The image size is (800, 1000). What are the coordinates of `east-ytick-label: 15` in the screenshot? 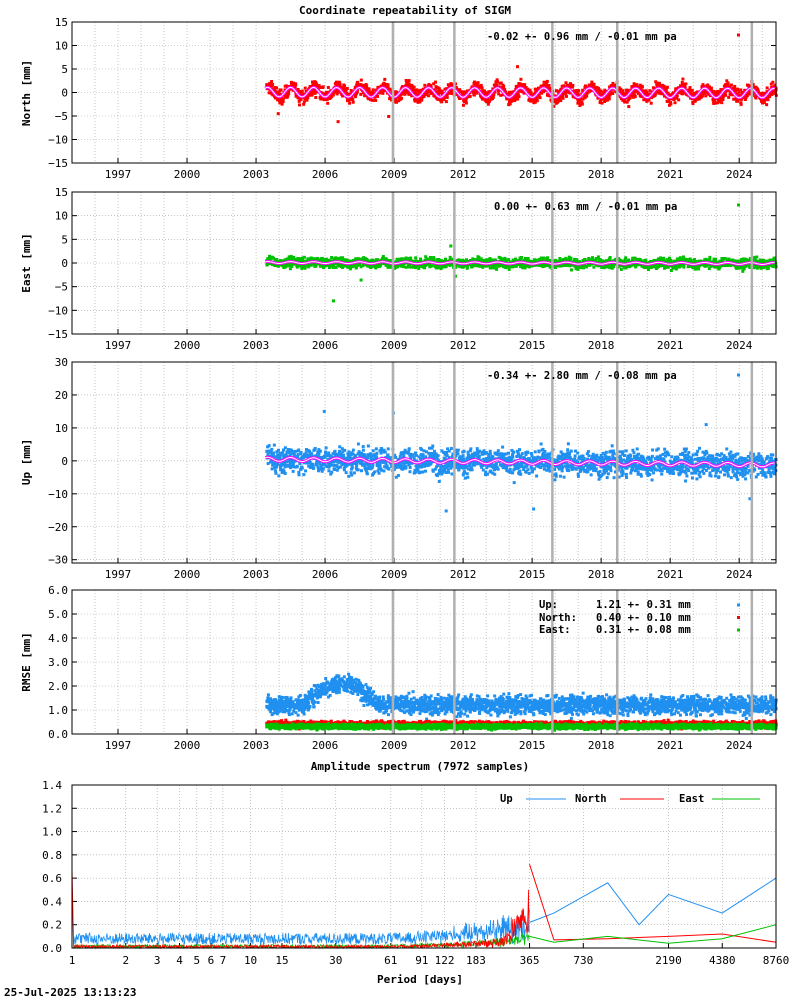 It's located at (61, 192).